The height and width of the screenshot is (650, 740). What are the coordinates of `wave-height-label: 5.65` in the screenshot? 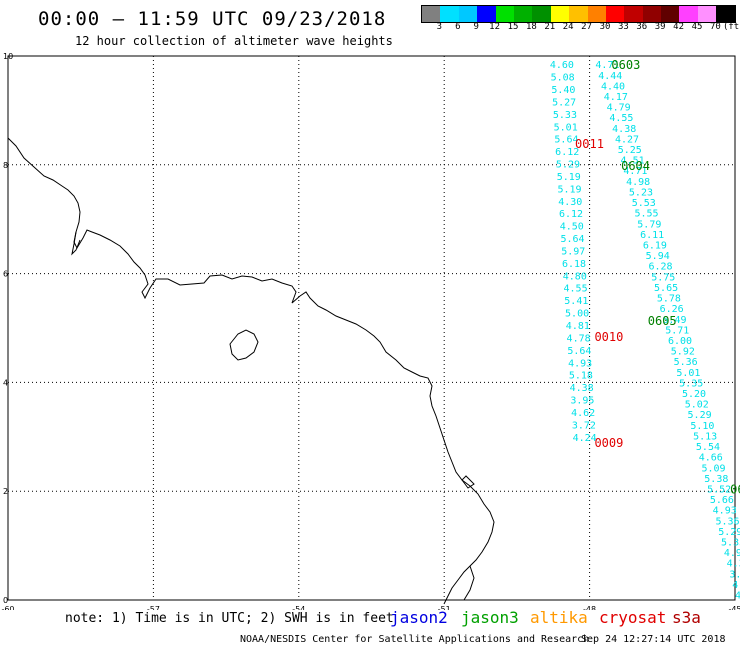 It's located at (666, 288).